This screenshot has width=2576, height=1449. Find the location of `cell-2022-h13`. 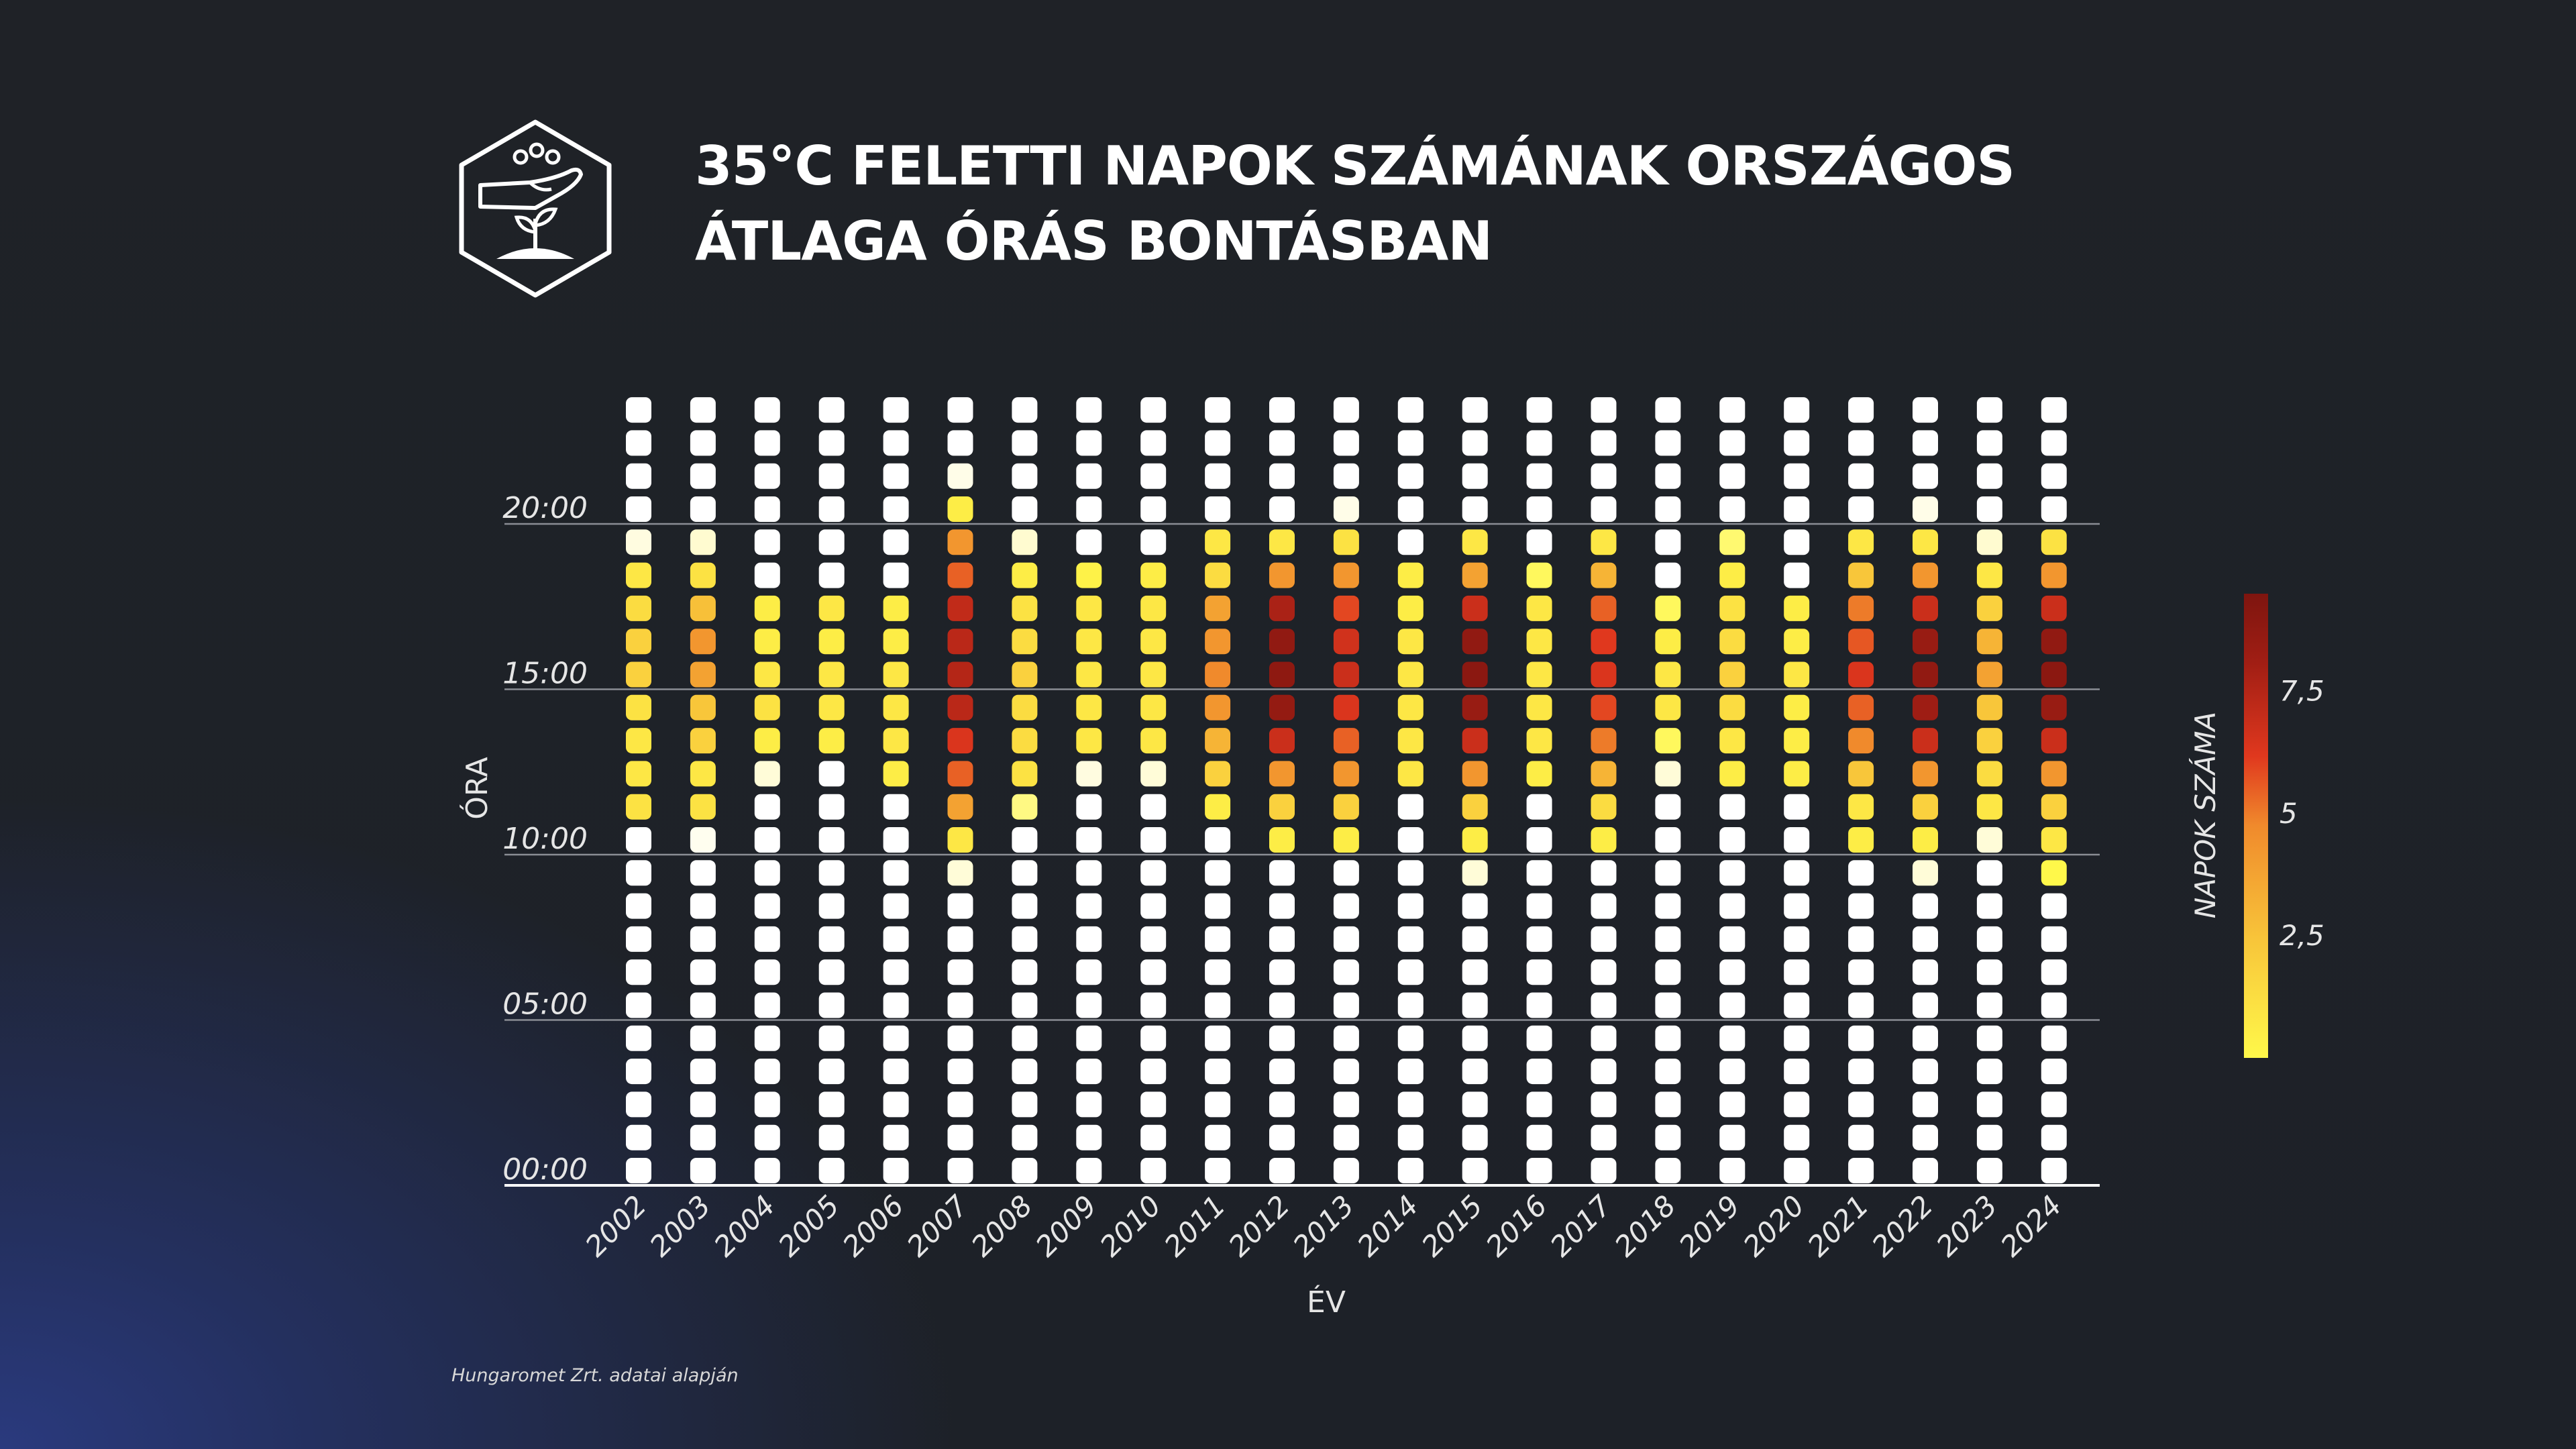

cell-2022-h13 is located at coordinates (1925, 741).